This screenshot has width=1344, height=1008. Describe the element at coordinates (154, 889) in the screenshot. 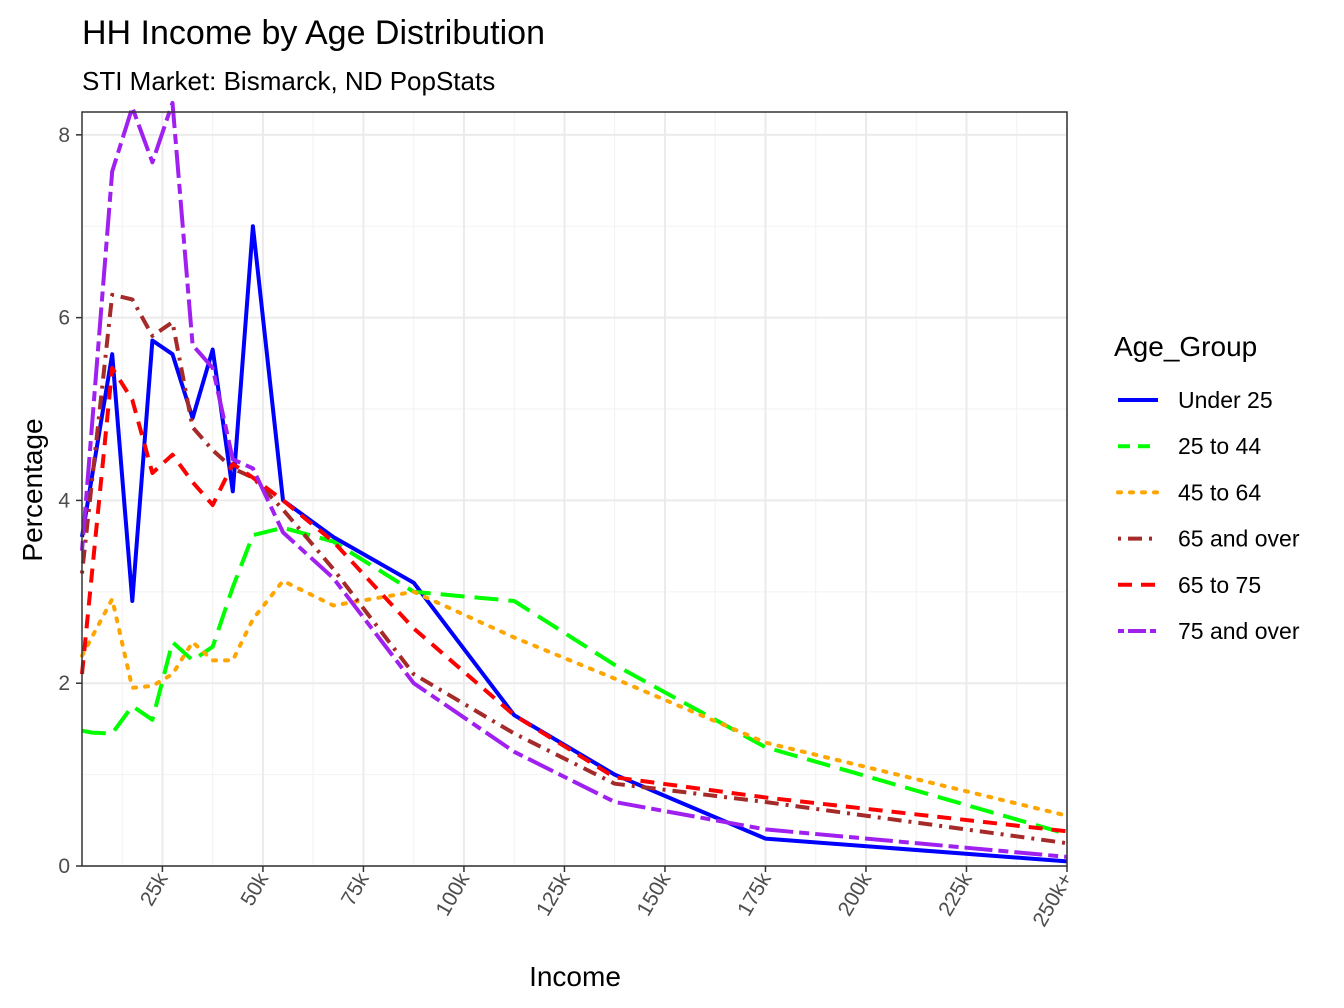

I see `x-tick-label: 25k` at that location.